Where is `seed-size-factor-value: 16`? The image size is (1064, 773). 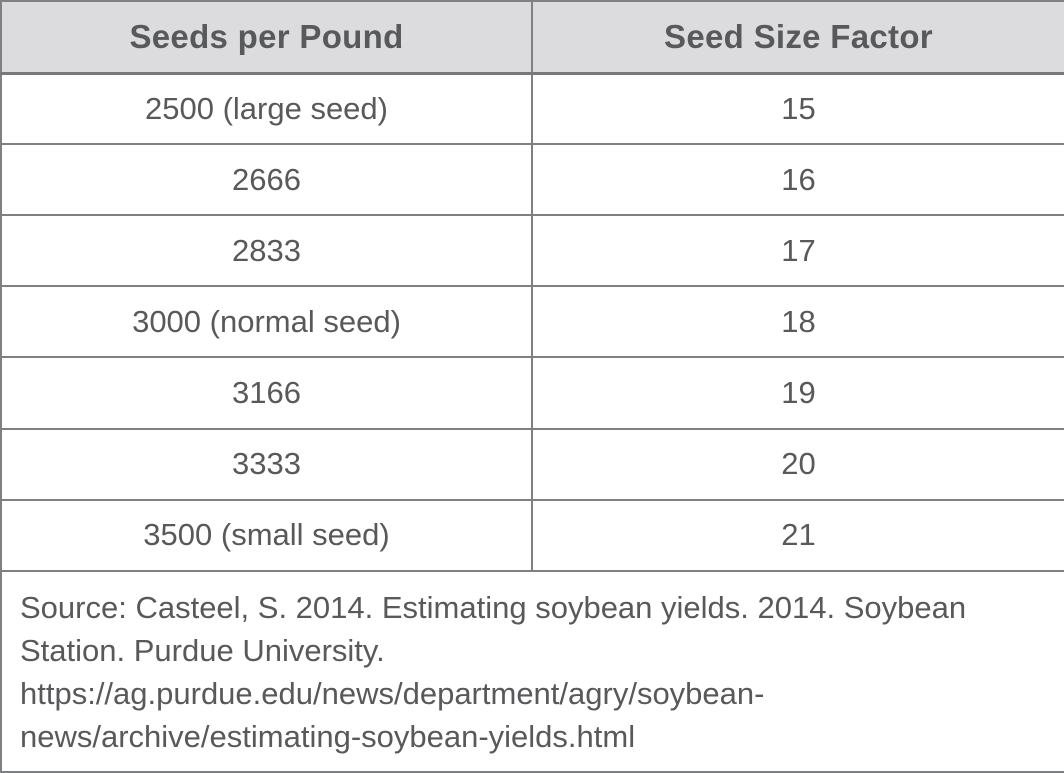 seed-size-factor-value: 16 is located at coordinates (797, 180).